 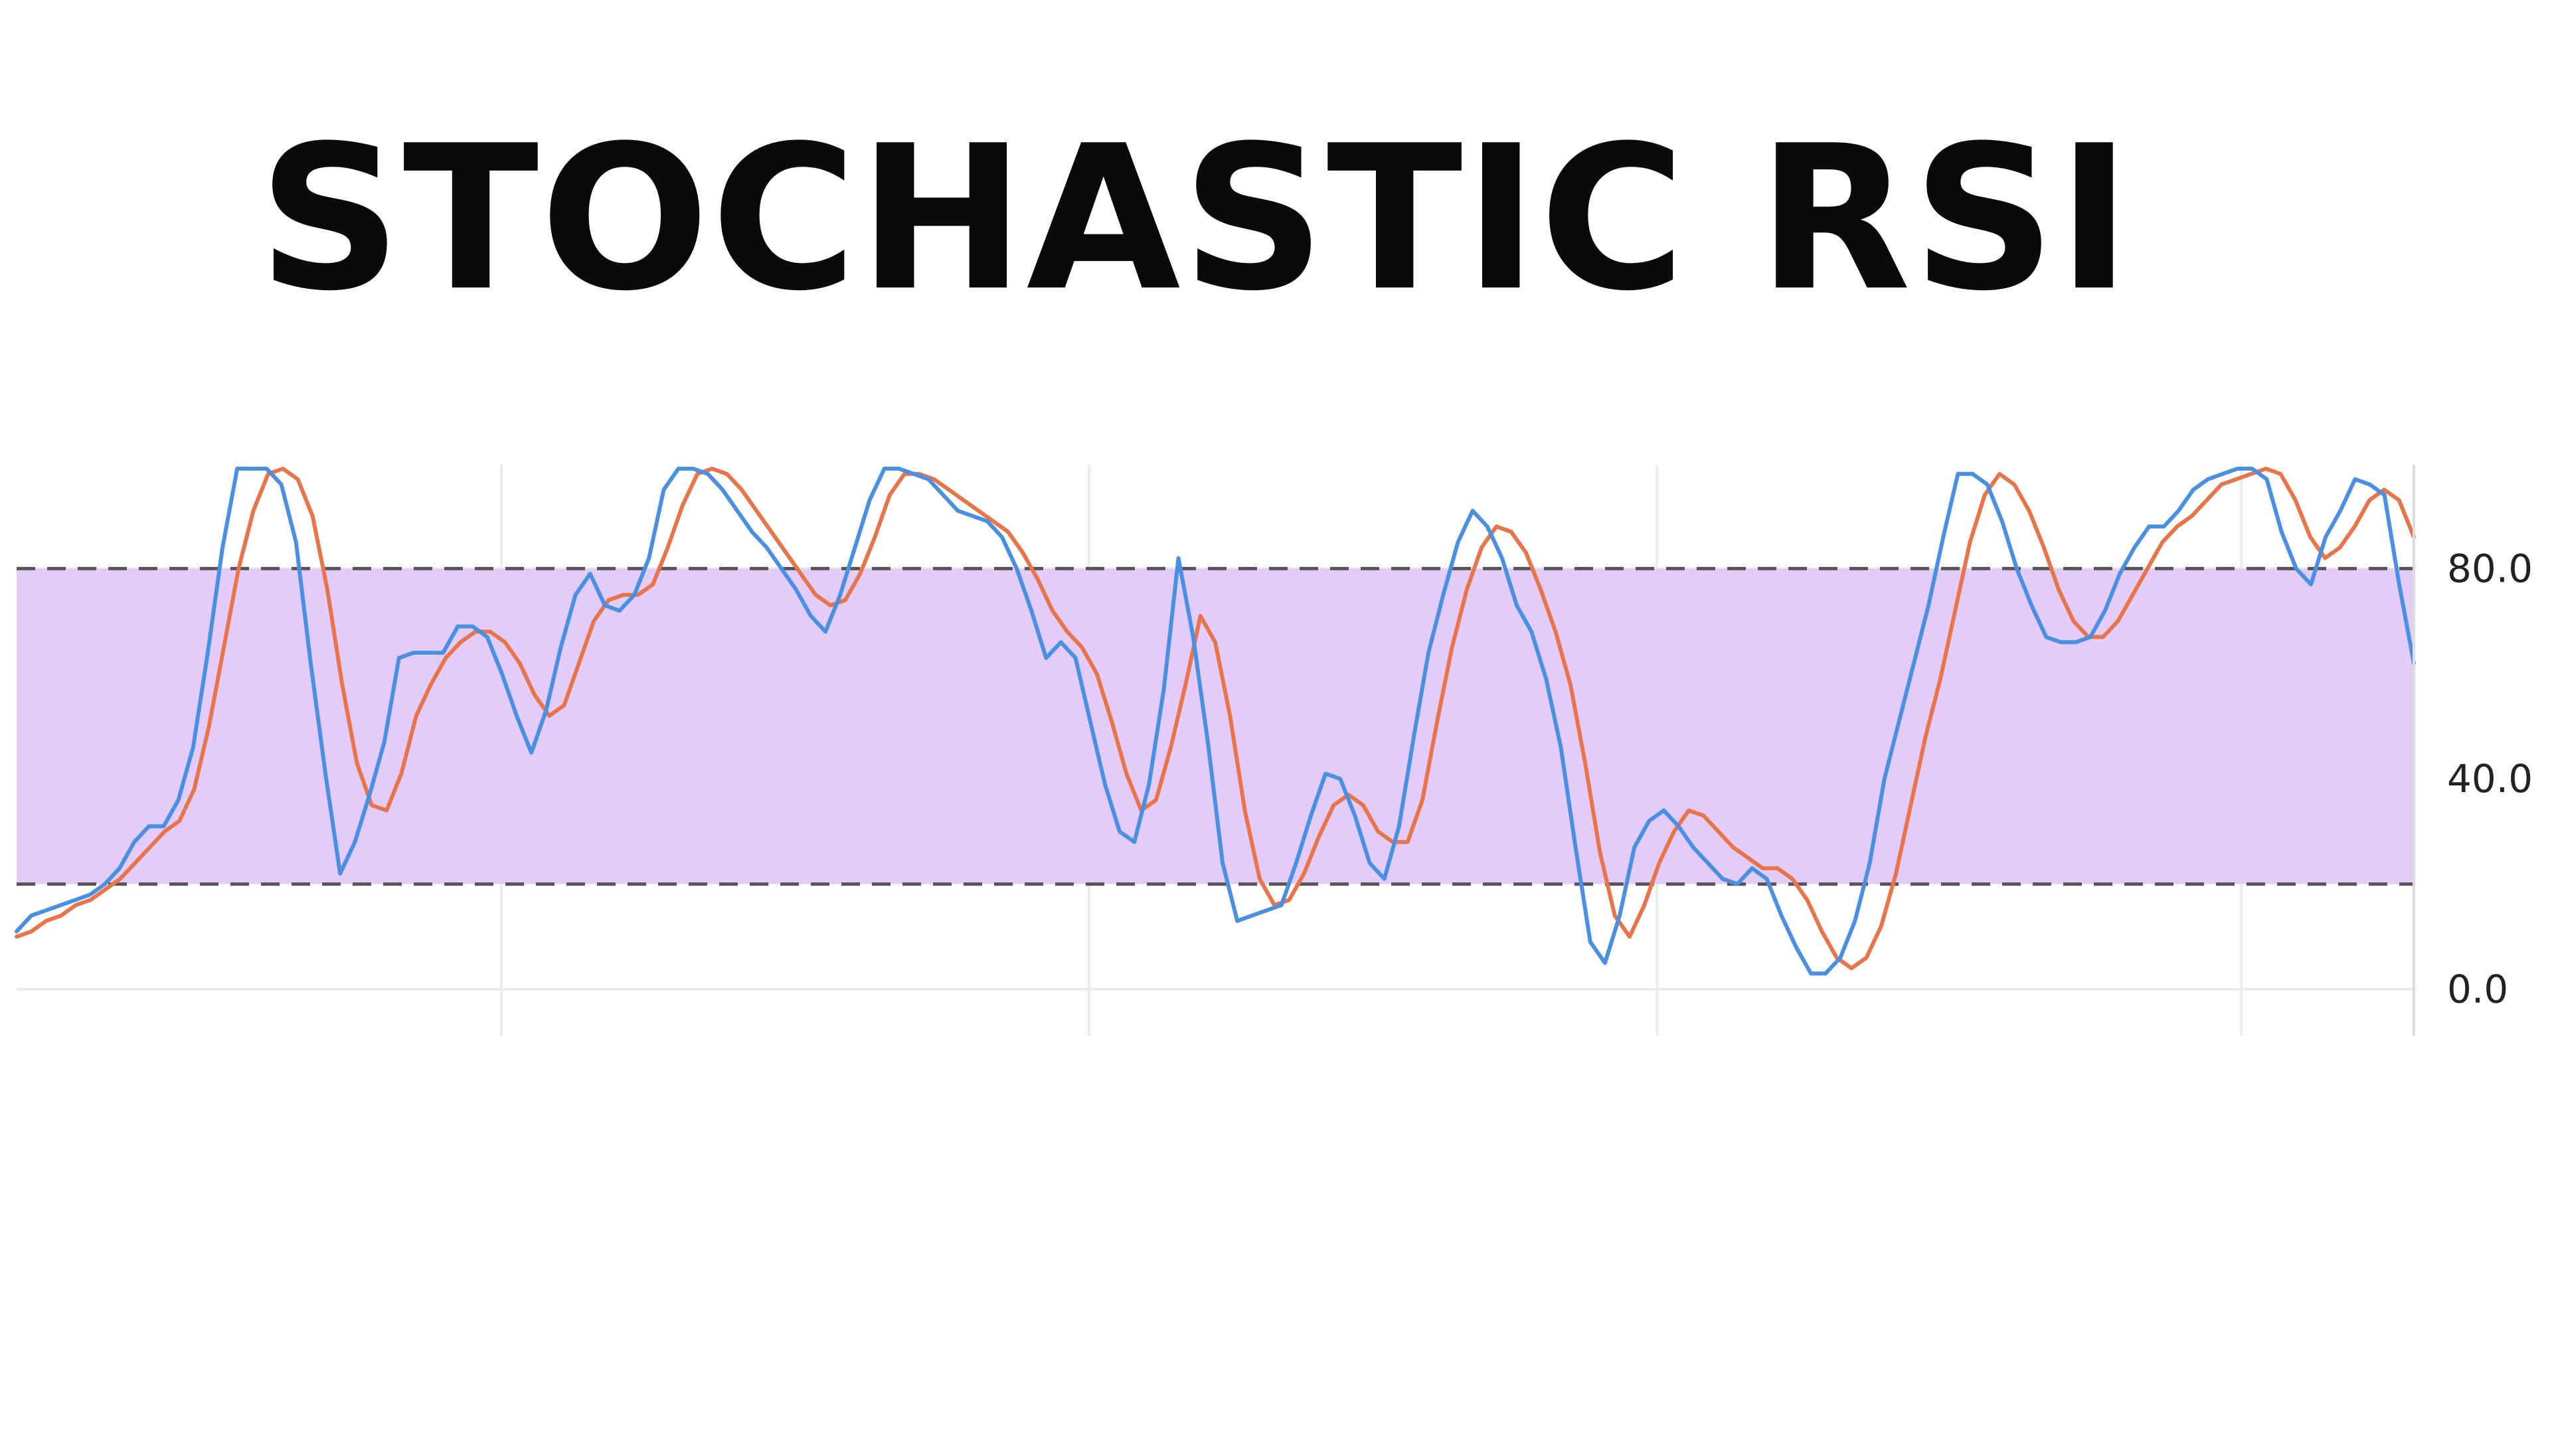 I want to click on y-tick-label: 80.0, so click(x=2490, y=568).